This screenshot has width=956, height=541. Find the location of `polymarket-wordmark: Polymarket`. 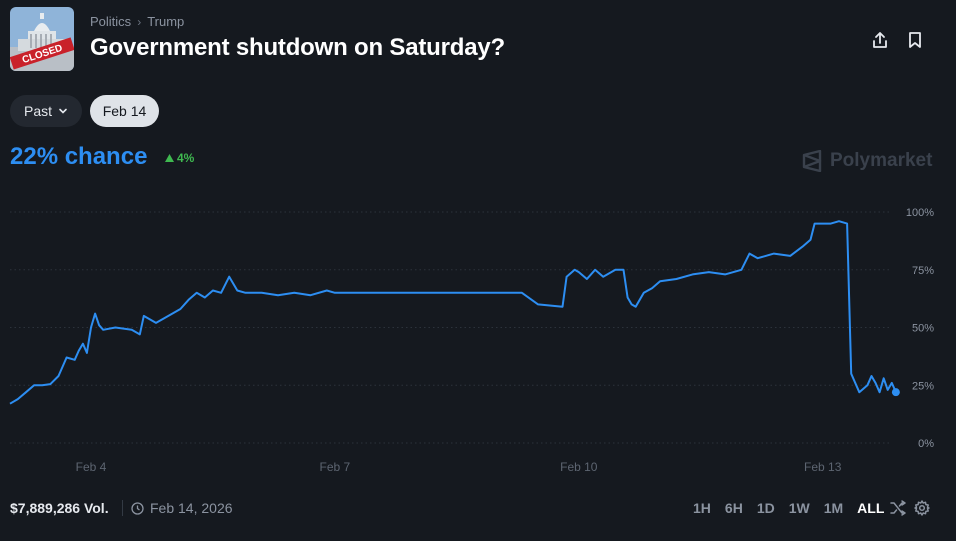

polymarket-wordmark: Polymarket is located at coordinates (881, 160).